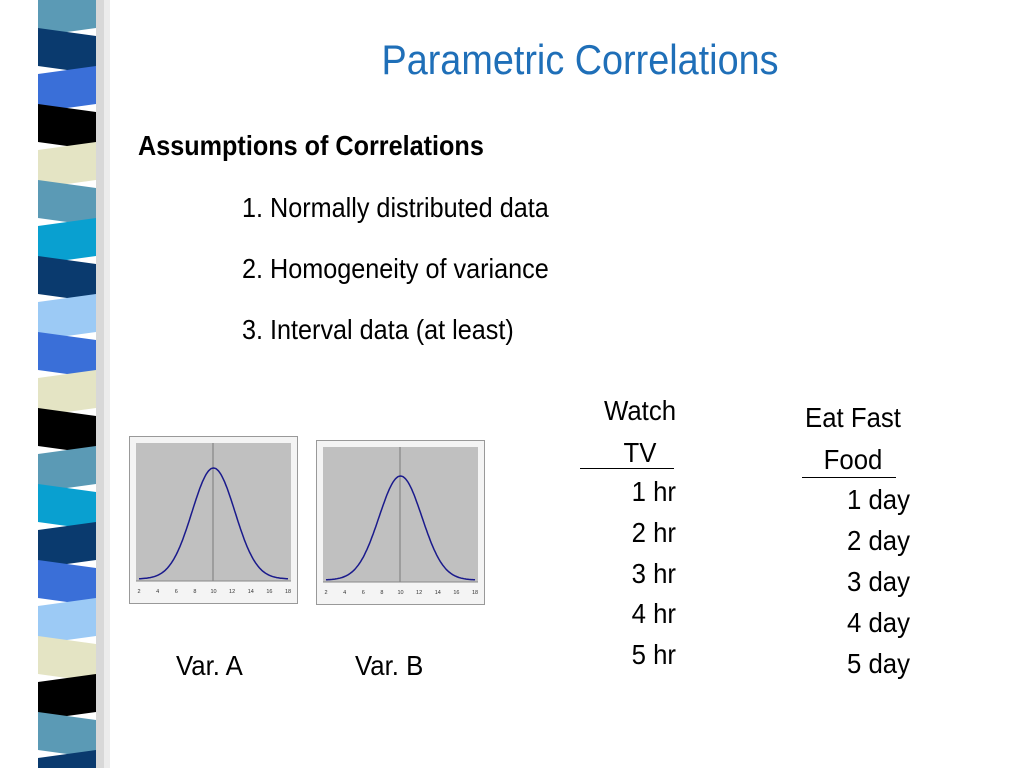 This screenshot has height=768, width=1024. What do you see at coordinates (640, 452) in the screenshot?
I see `watch-tv-header-line2: TV` at bounding box center [640, 452].